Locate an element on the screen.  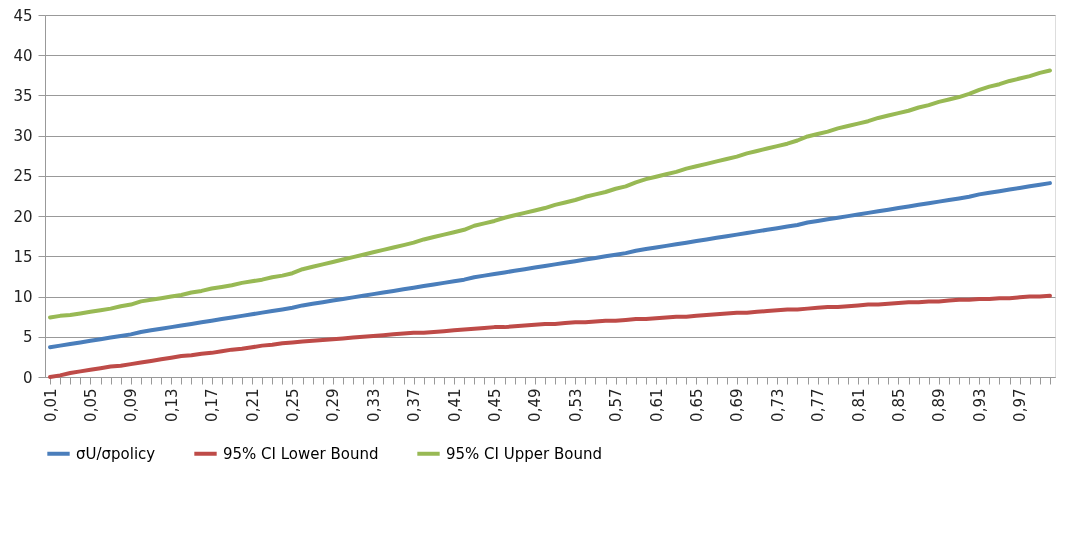
x-tick-label: 0,77 is located at coordinates (818, 405).